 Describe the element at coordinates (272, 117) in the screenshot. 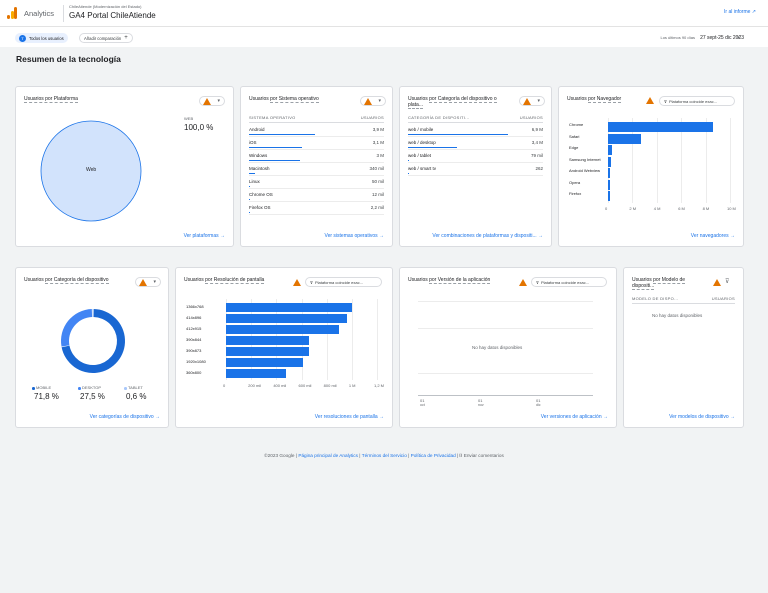

I see `col-header-os: SISTEMA OPERATIVO` at that location.